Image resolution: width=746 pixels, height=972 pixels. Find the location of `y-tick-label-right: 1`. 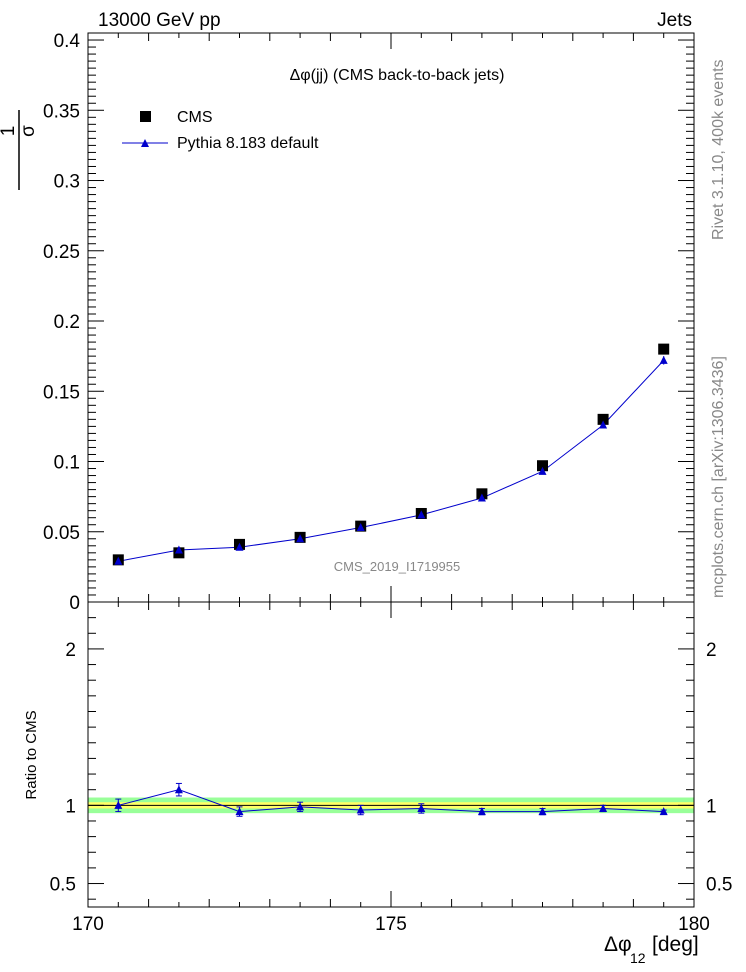

y-tick-label-right: 1 is located at coordinates (711, 806).